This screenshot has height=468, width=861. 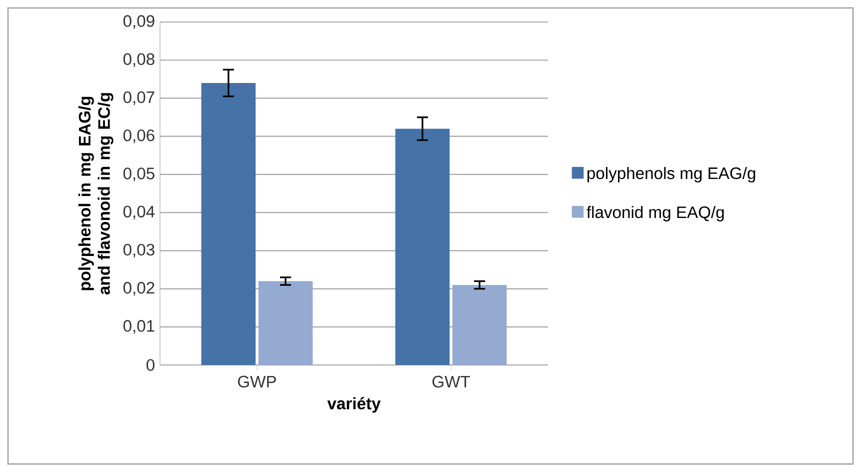 I want to click on legend-label: polyphenols mg EAG/g, so click(x=671, y=174).